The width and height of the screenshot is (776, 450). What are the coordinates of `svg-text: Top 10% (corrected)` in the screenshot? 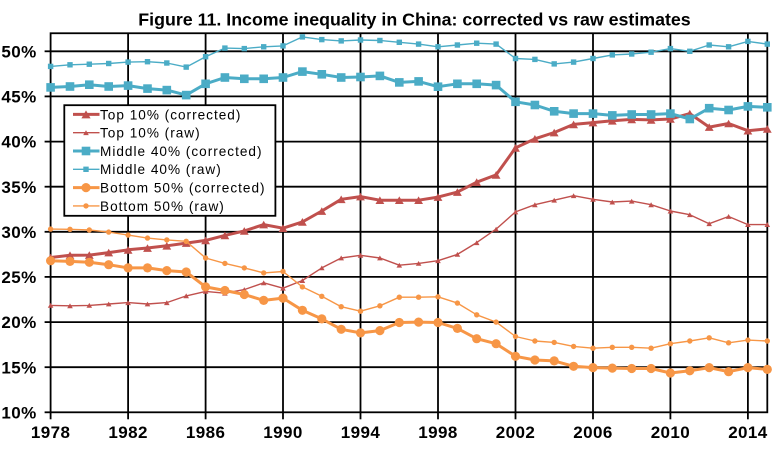 It's located at (170, 114).